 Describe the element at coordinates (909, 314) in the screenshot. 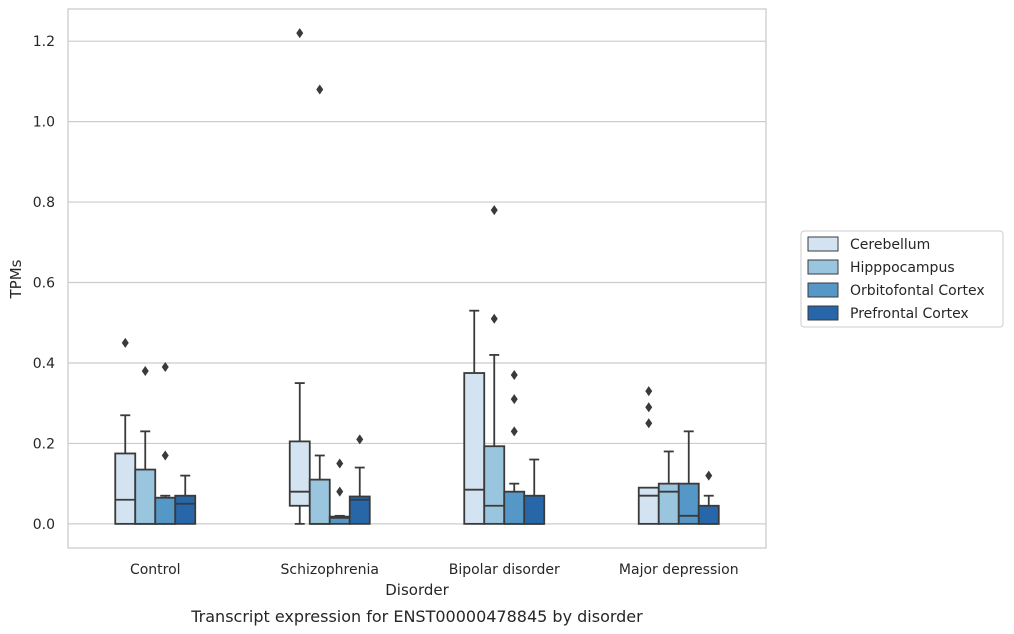

I see `legend-label: Prefrontal Cortex` at that location.